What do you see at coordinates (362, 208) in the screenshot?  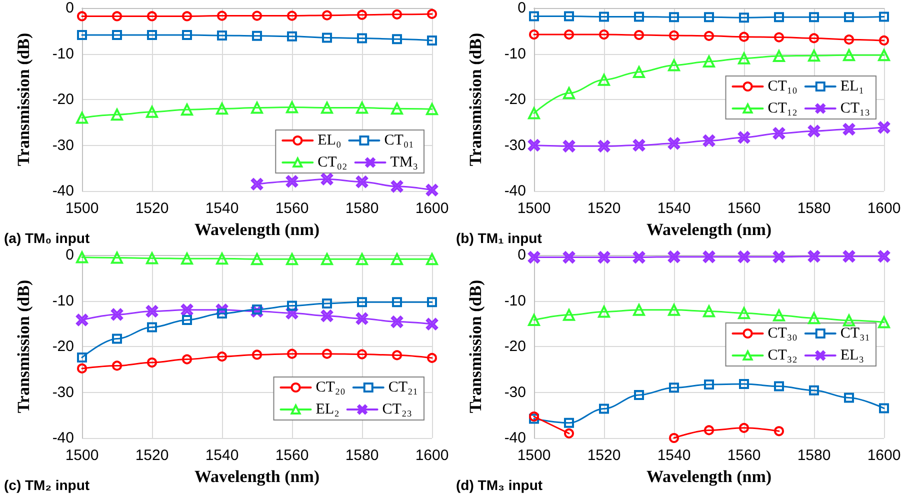 I see `x-tick-label: 1580` at bounding box center [362, 208].